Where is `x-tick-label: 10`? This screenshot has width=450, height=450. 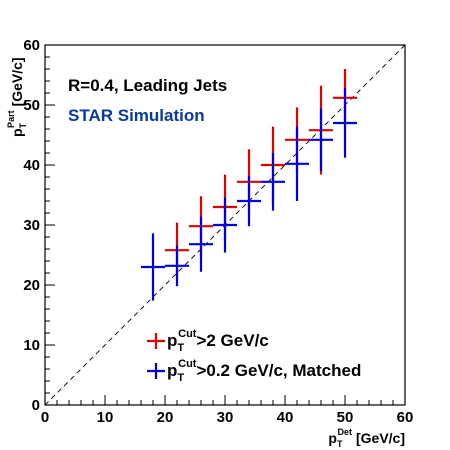
x-tick-label: 10 is located at coordinates (105, 417).